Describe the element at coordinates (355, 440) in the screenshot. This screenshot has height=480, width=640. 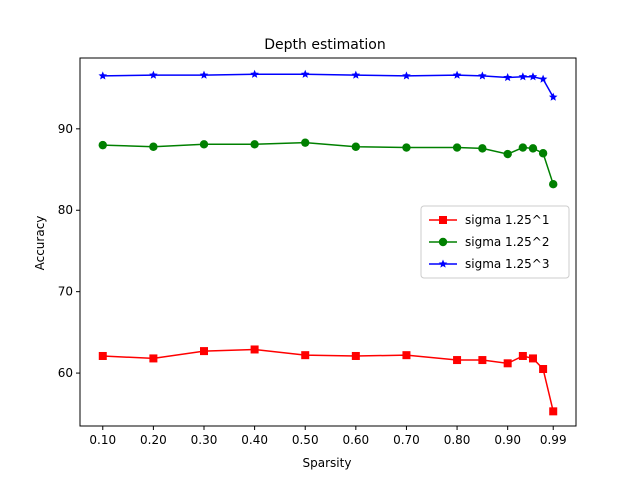
I see `x-tick-label: 0.60` at that location.